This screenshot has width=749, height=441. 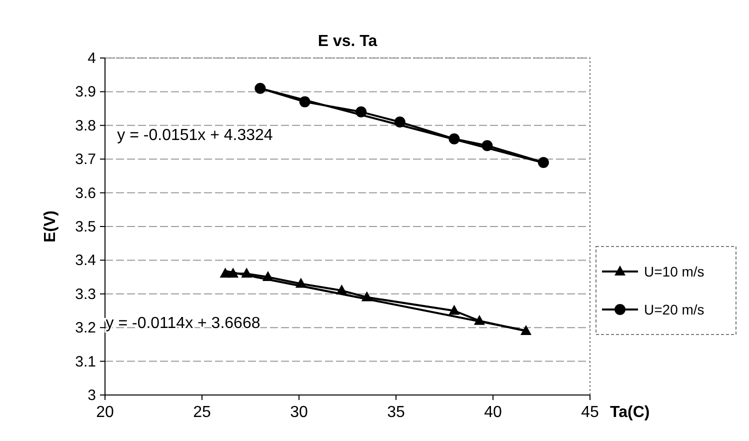 What do you see at coordinates (299, 412) in the screenshot?
I see `x-tick-label: 30` at bounding box center [299, 412].